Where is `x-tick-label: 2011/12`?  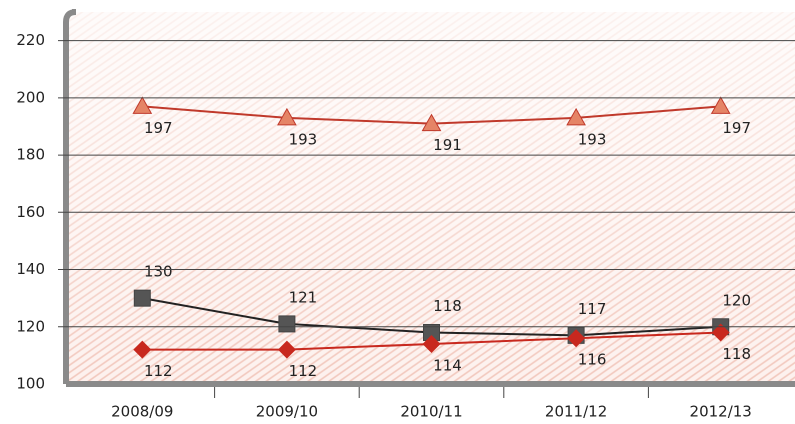 x-tick-label: 2011/12 is located at coordinates (576, 412).